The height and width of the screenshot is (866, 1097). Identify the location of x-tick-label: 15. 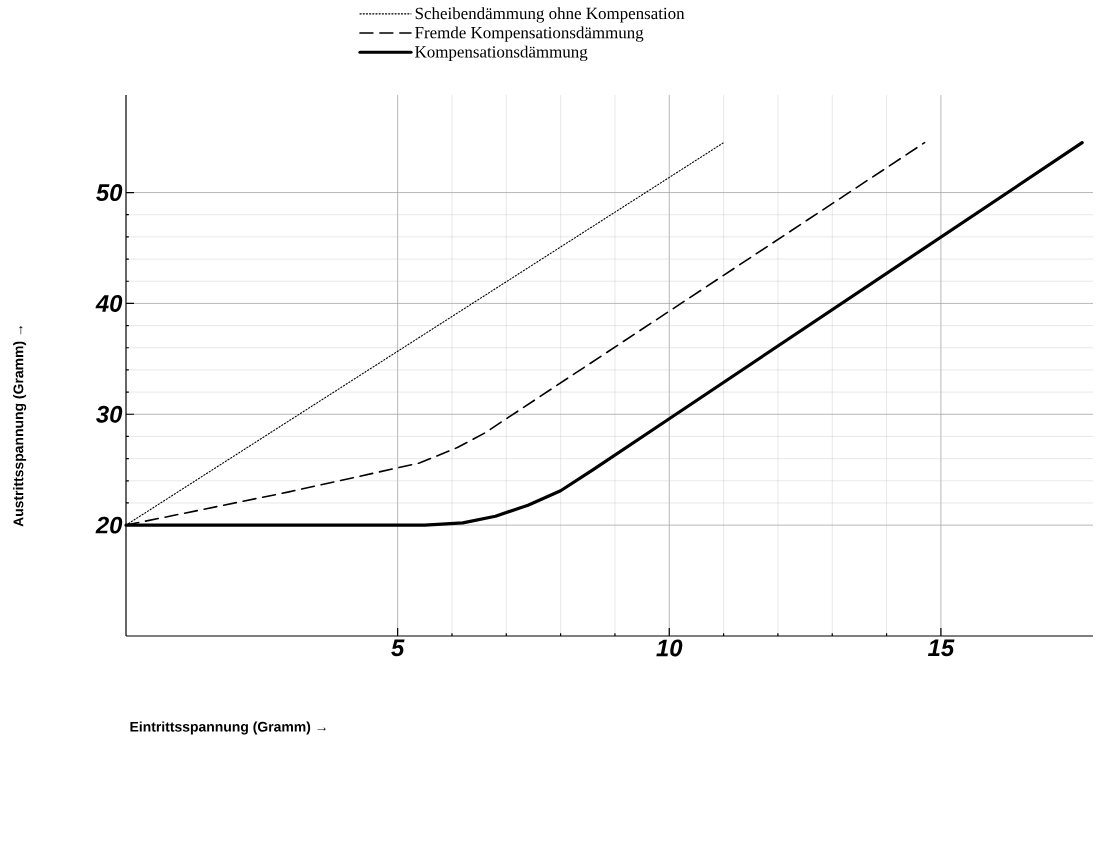
(941, 648).